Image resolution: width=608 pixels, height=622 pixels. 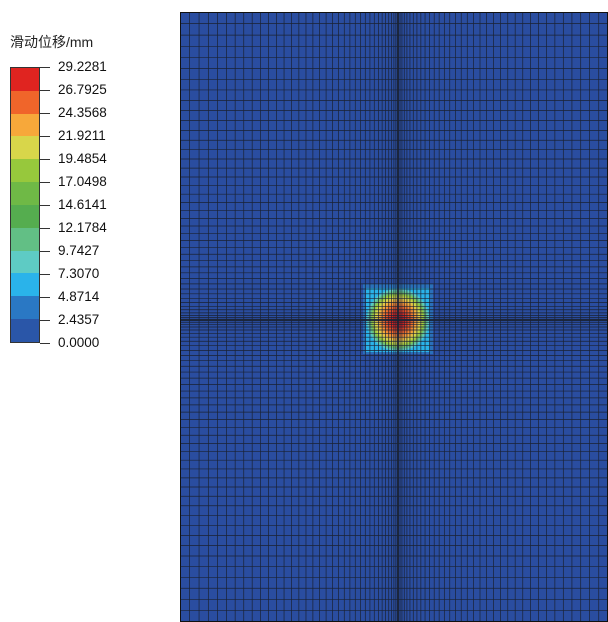 What do you see at coordinates (82, 135) in the screenshot?
I see `legend-tick-label: 21.9211` at bounding box center [82, 135].